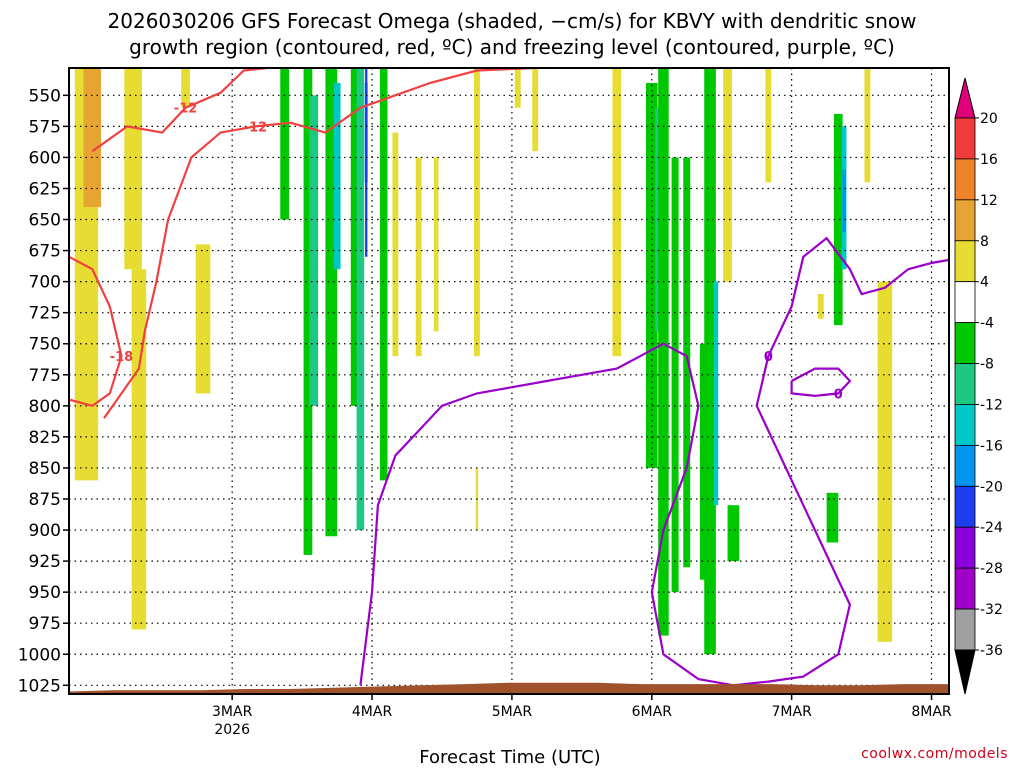  What do you see at coordinates (45, 158) in the screenshot?
I see `y-tick-label: 600` at bounding box center [45, 158].